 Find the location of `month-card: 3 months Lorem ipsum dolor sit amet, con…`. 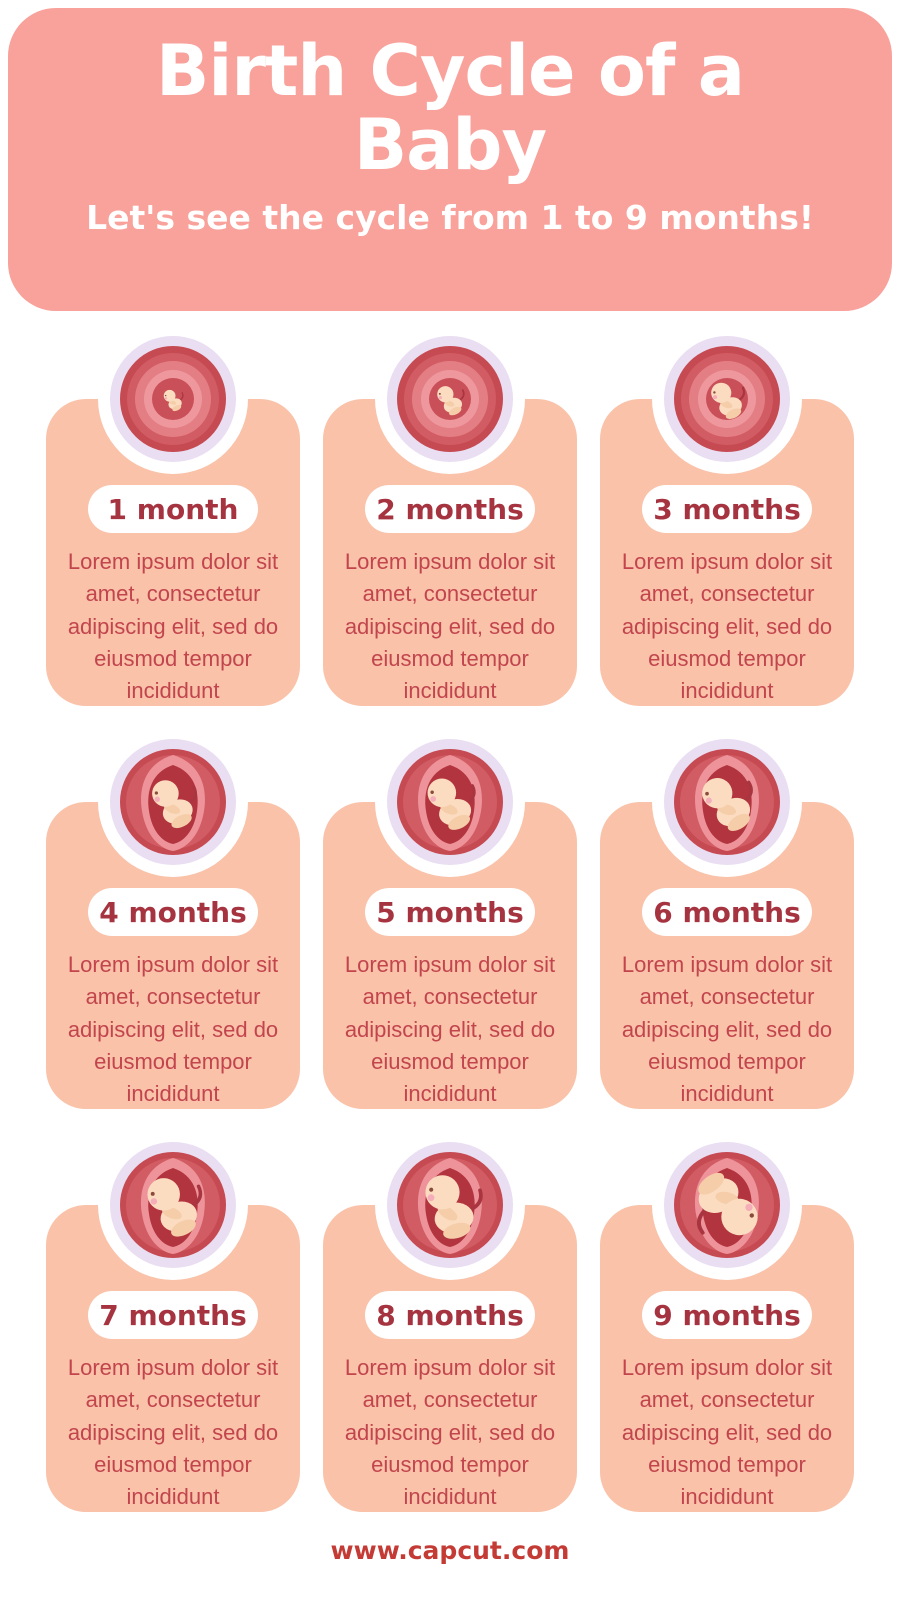

month-card: 3 months Lorem ipsum dolor sit amet, con… is located at coordinates (727, 552).